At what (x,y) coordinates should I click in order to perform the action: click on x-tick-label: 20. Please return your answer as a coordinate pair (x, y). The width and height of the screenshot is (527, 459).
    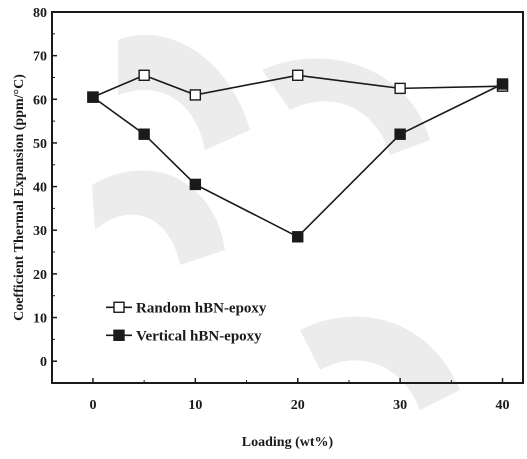
    Looking at the image, I should click on (298, 405).